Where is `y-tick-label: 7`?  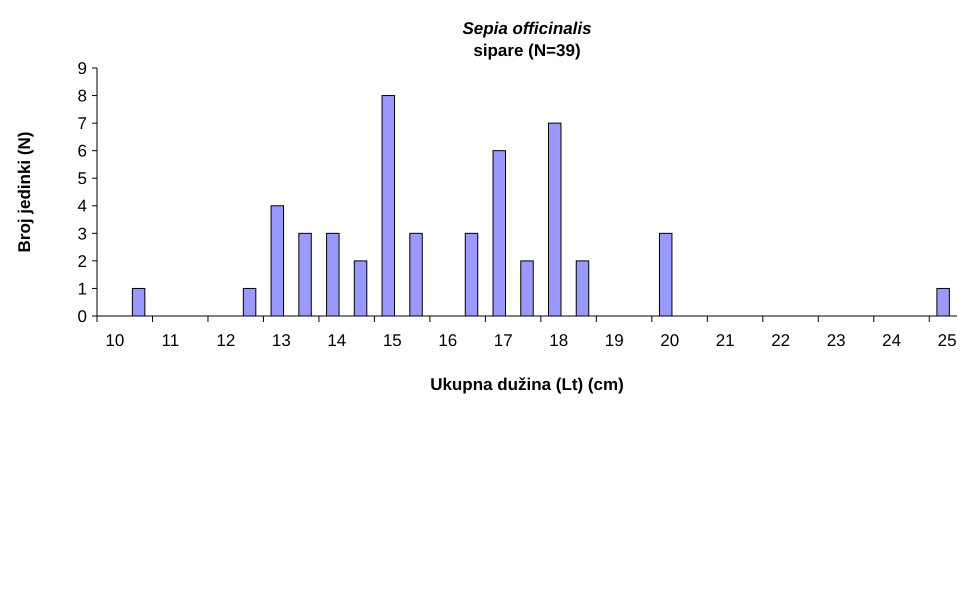 y-tick-label: 7 is located at coordinates (82, 124).